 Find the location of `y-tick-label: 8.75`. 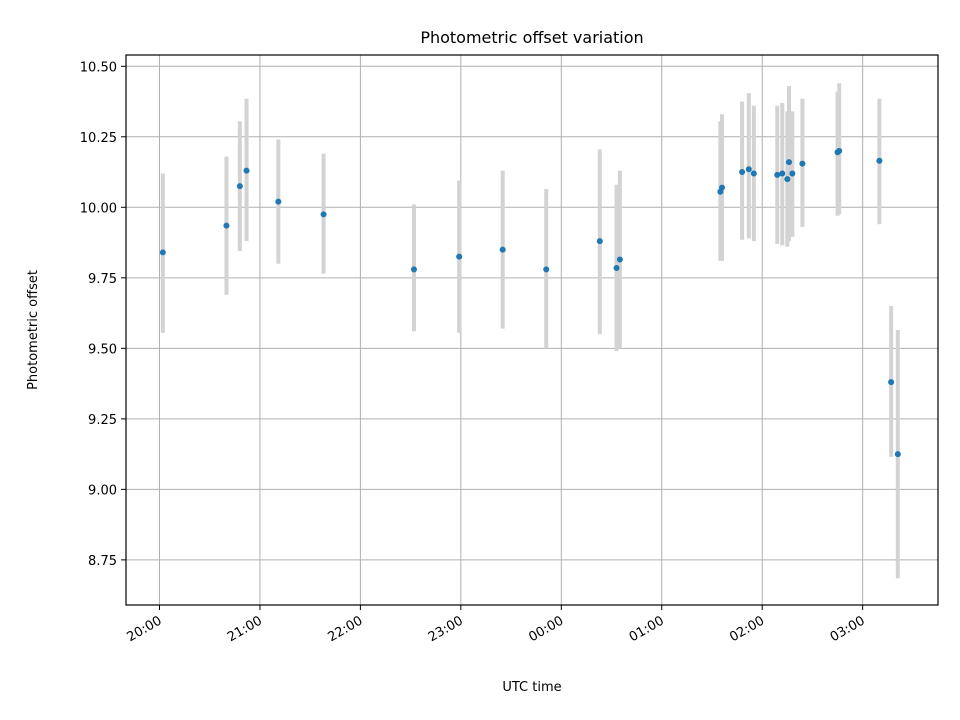

y-tick-label: 8.75 is located at coordinates (102, 561).